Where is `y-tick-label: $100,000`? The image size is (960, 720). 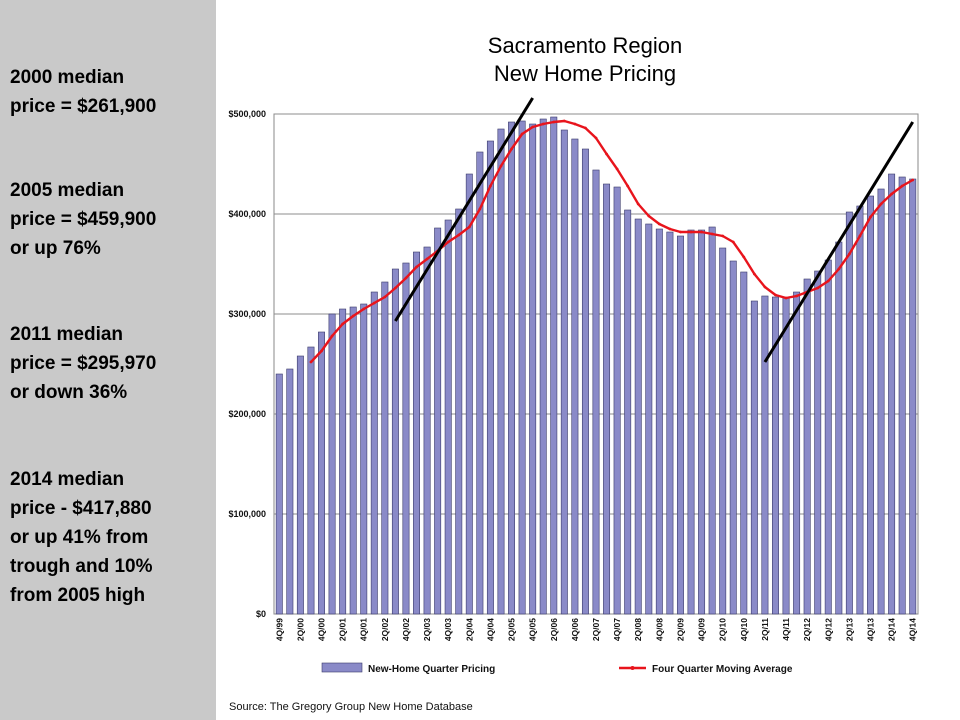
y-tick-label: $100,000 is located at coordinates (247, 514).